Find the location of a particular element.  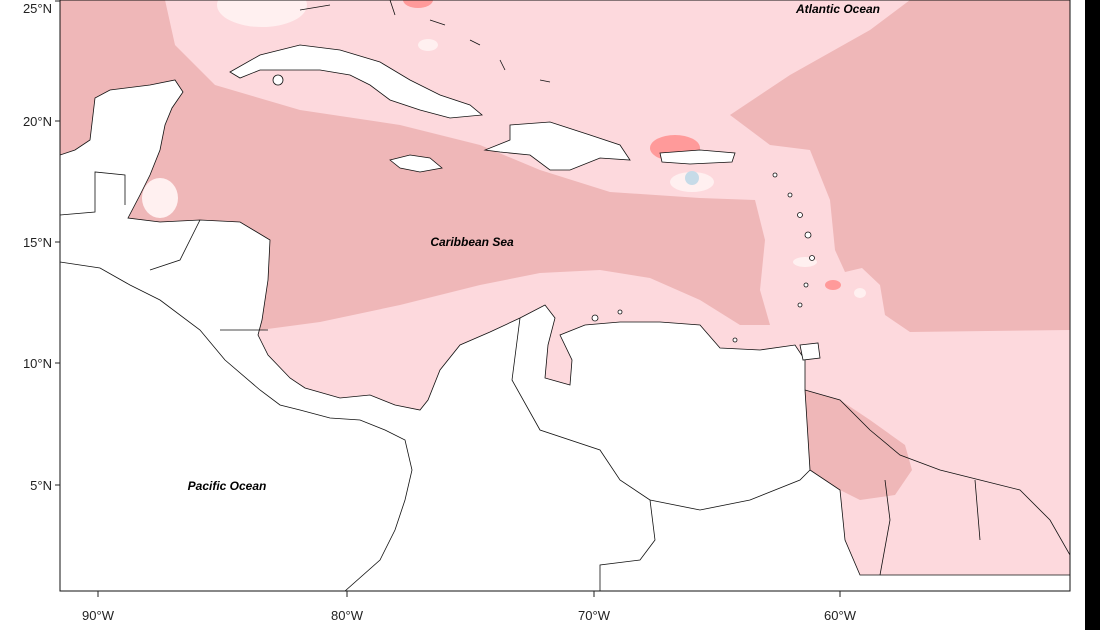

x-tick-label: 60°W is located at coordinates (840, 615).